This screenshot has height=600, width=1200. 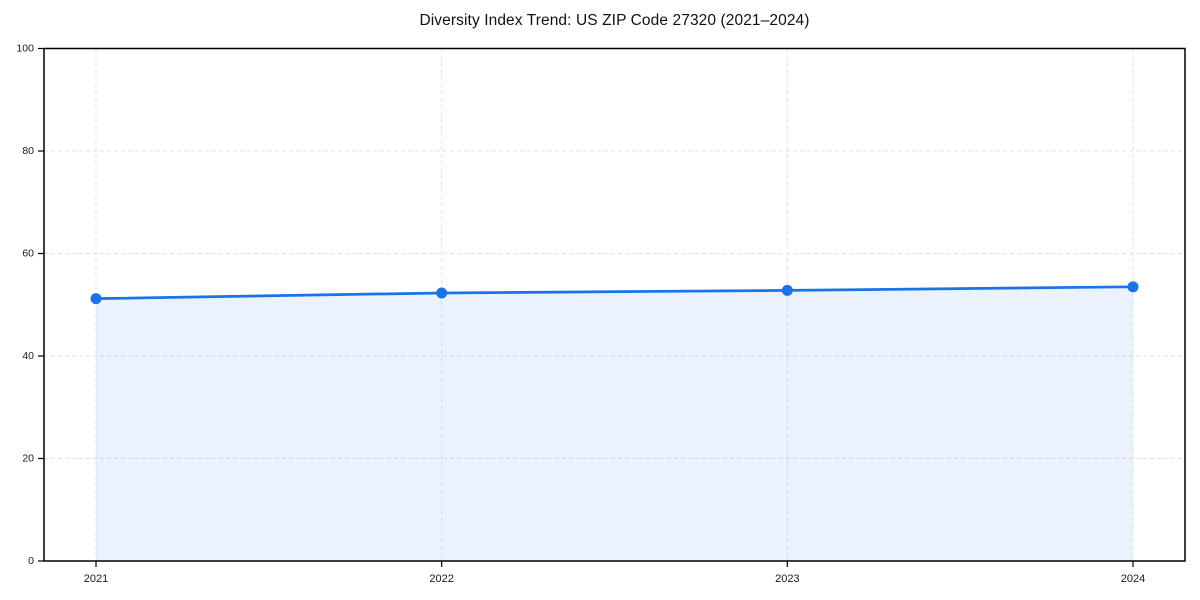 What do you see at coordinates (28, 356) in the screenshot?
I see `y-tick-label: 40` at bounding box center [28, 356].